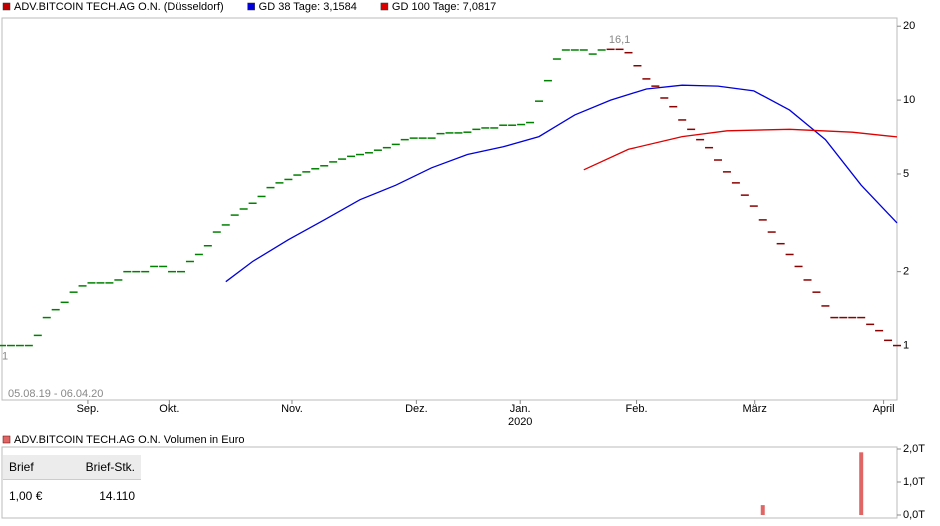 Image resolution: width=940 pixels, height=526 pixels. Describe the element at coordinates (520, 422) in the screenshot. I see `x-year-label: 2020` at that location.